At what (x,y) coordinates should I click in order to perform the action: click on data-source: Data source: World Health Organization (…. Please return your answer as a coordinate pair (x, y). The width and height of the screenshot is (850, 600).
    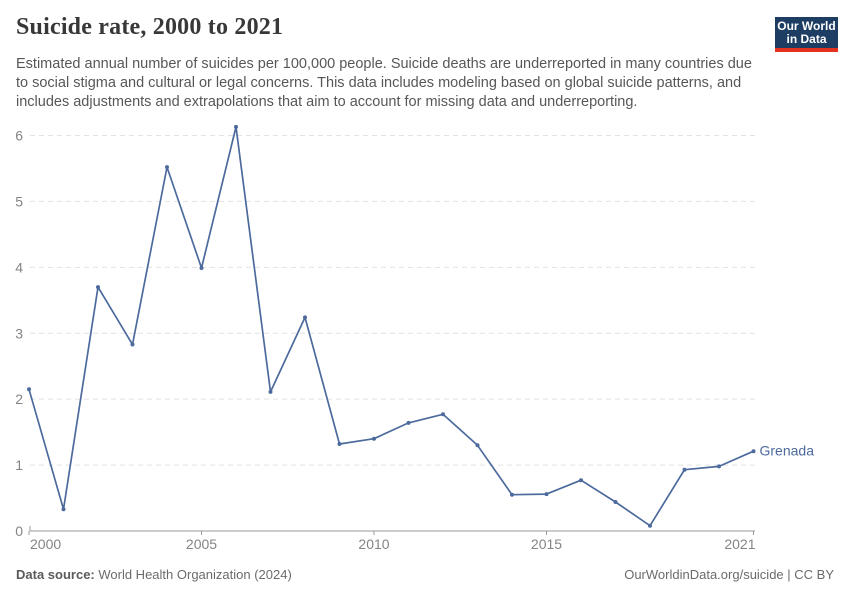
    Looking at the image, I should click on (154, 574).